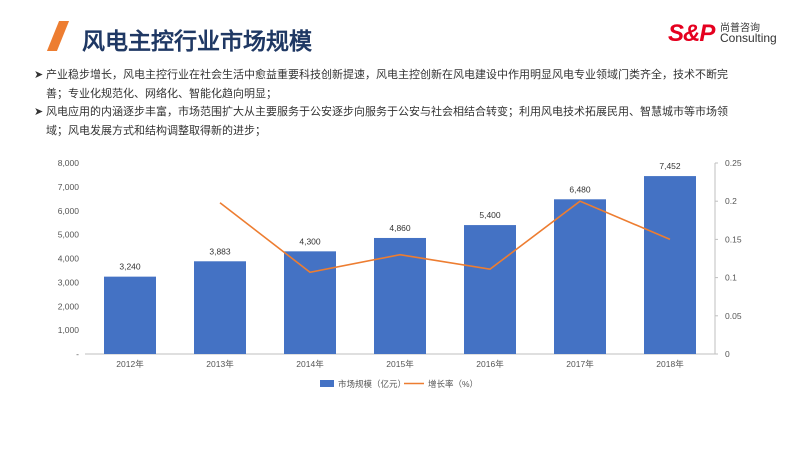 This screenshot has height=450, width=800. I want to click on y-left-tick-label: -, so click(77, 354).